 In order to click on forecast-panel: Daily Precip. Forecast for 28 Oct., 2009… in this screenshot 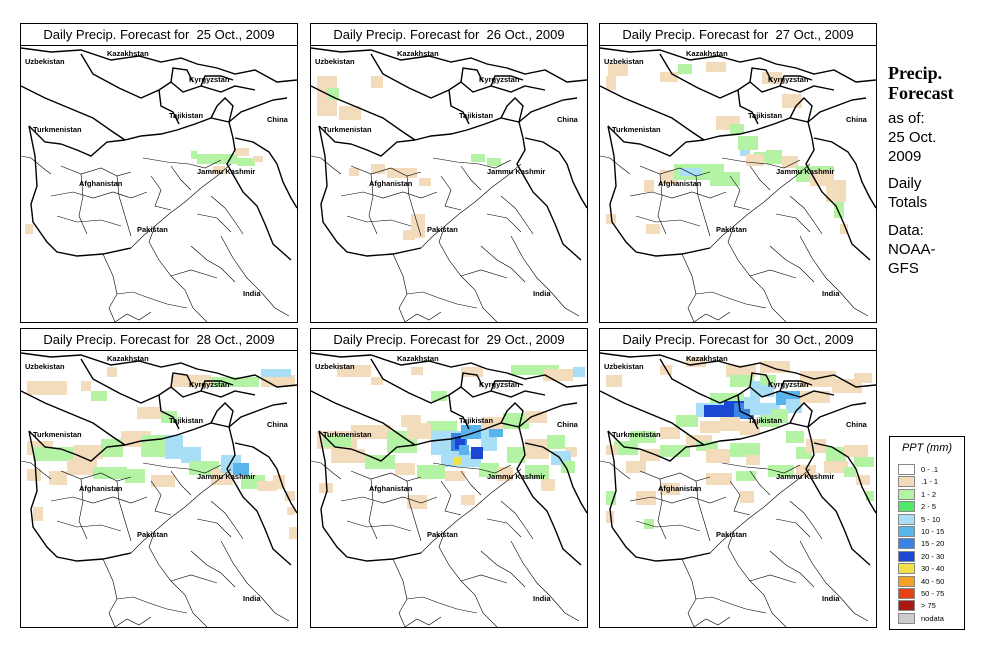, I will do `click(159, 478)`.